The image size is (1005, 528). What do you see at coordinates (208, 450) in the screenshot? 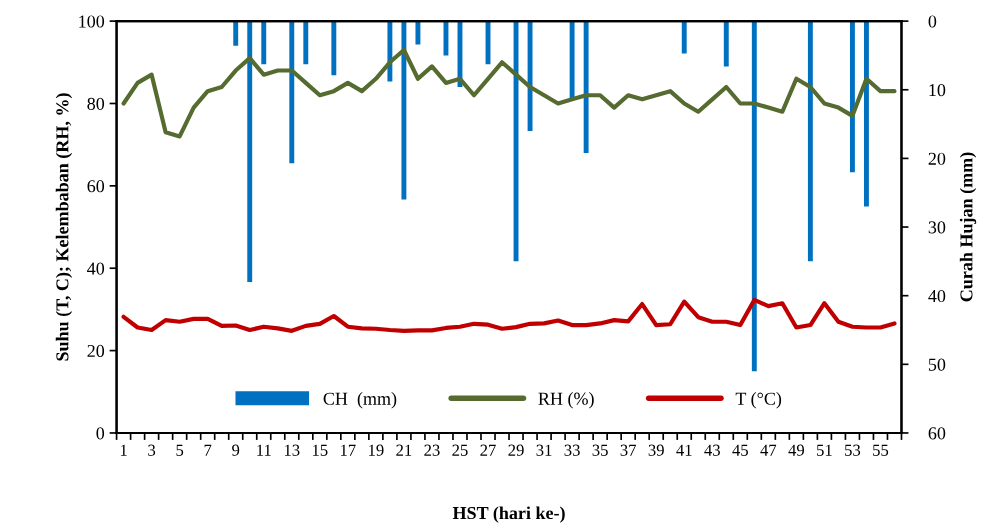
I see `x-tick-label: 7` at bounding box center [208, 450].